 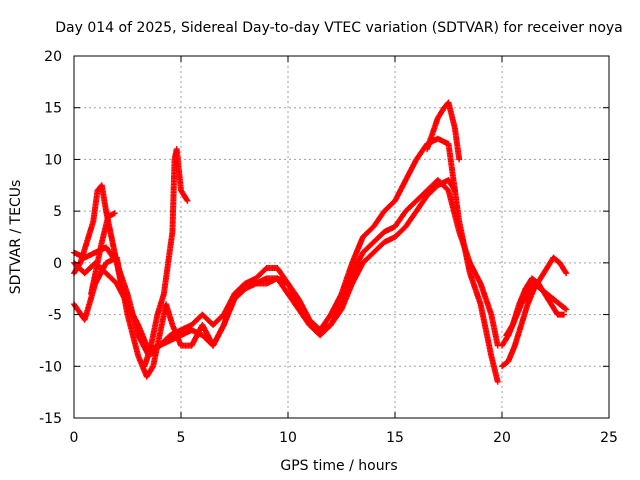 I want to click on x-tick-label: 10, so click(x=288, y=438).